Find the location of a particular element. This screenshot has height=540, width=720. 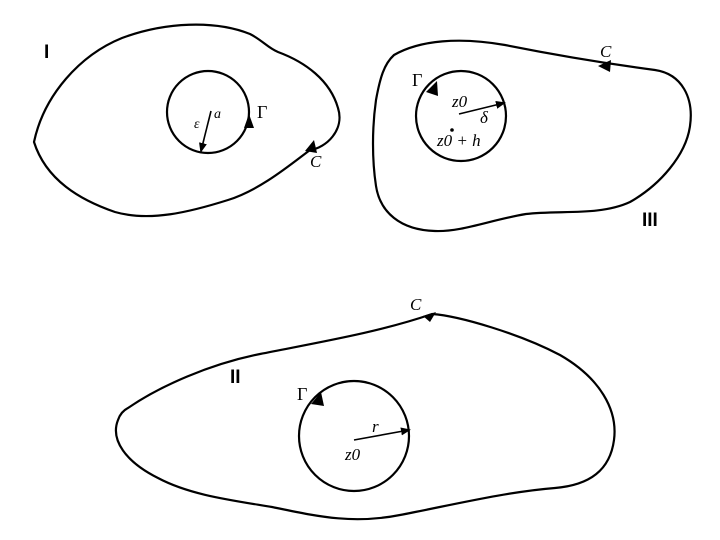

circle-gamma-region-three is located at coordinates (461, 116).